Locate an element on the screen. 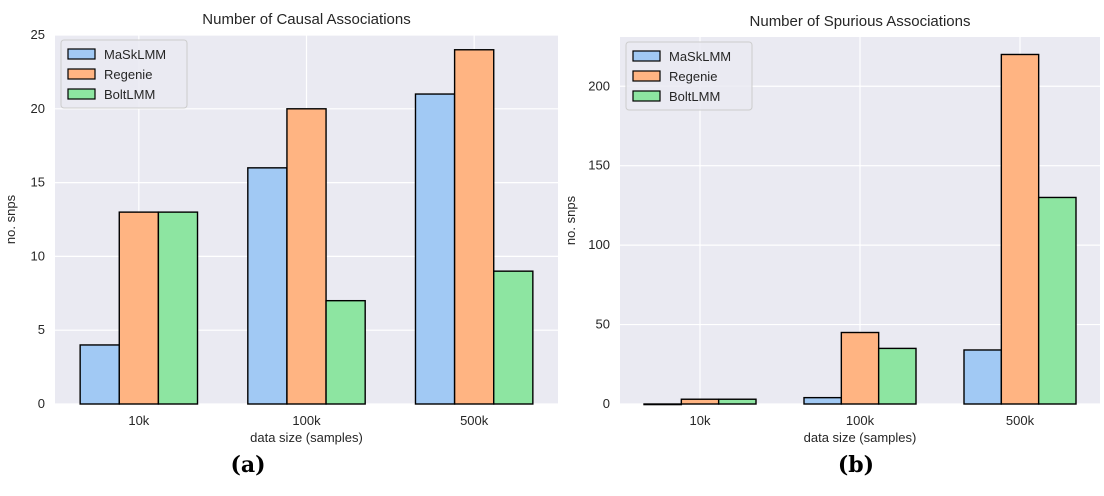  chart2-ytick-label: 150 is located at coordinates (599, 165).